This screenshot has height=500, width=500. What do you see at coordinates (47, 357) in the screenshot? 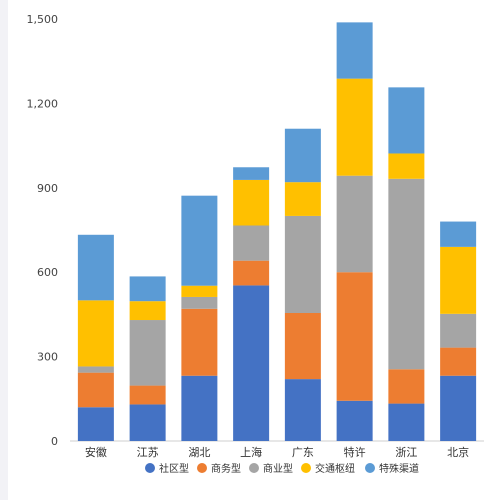
I see `y-tick-label: 300` at bounding box center [47, 357].